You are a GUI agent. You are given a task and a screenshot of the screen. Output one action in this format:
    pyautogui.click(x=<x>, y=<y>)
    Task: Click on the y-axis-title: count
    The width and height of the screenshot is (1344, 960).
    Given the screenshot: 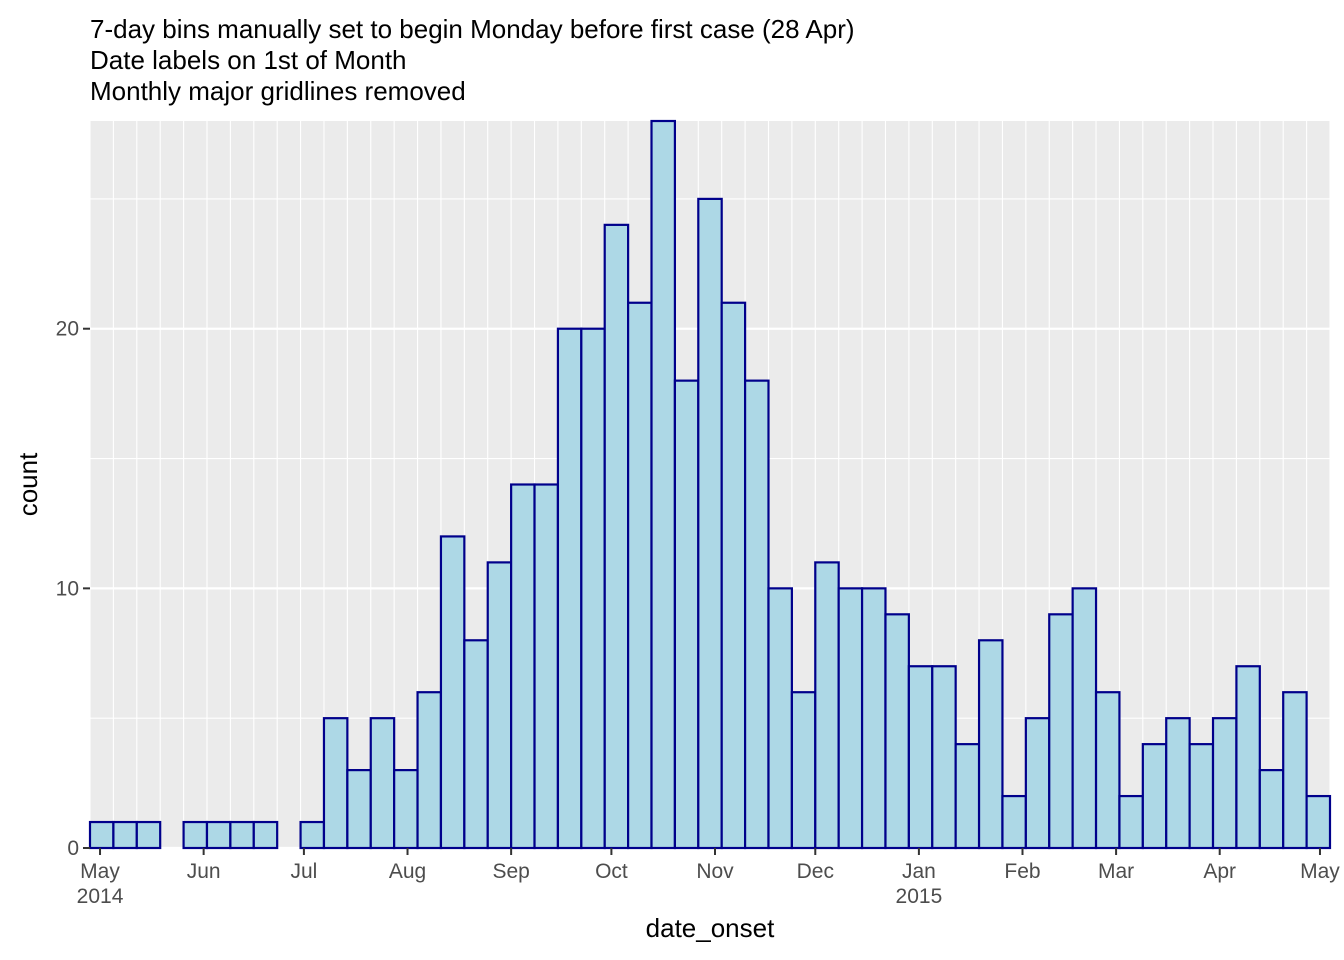 What is the action you would take?
    pyautogui.click(x=28, y=484)
    